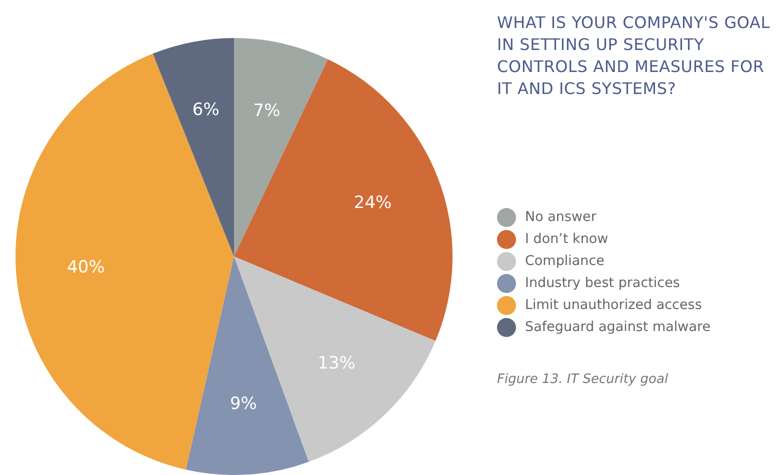 The width and height of the screenshot is (781, 475). What do you see at coordinates (566, 239) in the screenshot?
I see `legend-label: I don’t know` at bounding box center [566, 239].